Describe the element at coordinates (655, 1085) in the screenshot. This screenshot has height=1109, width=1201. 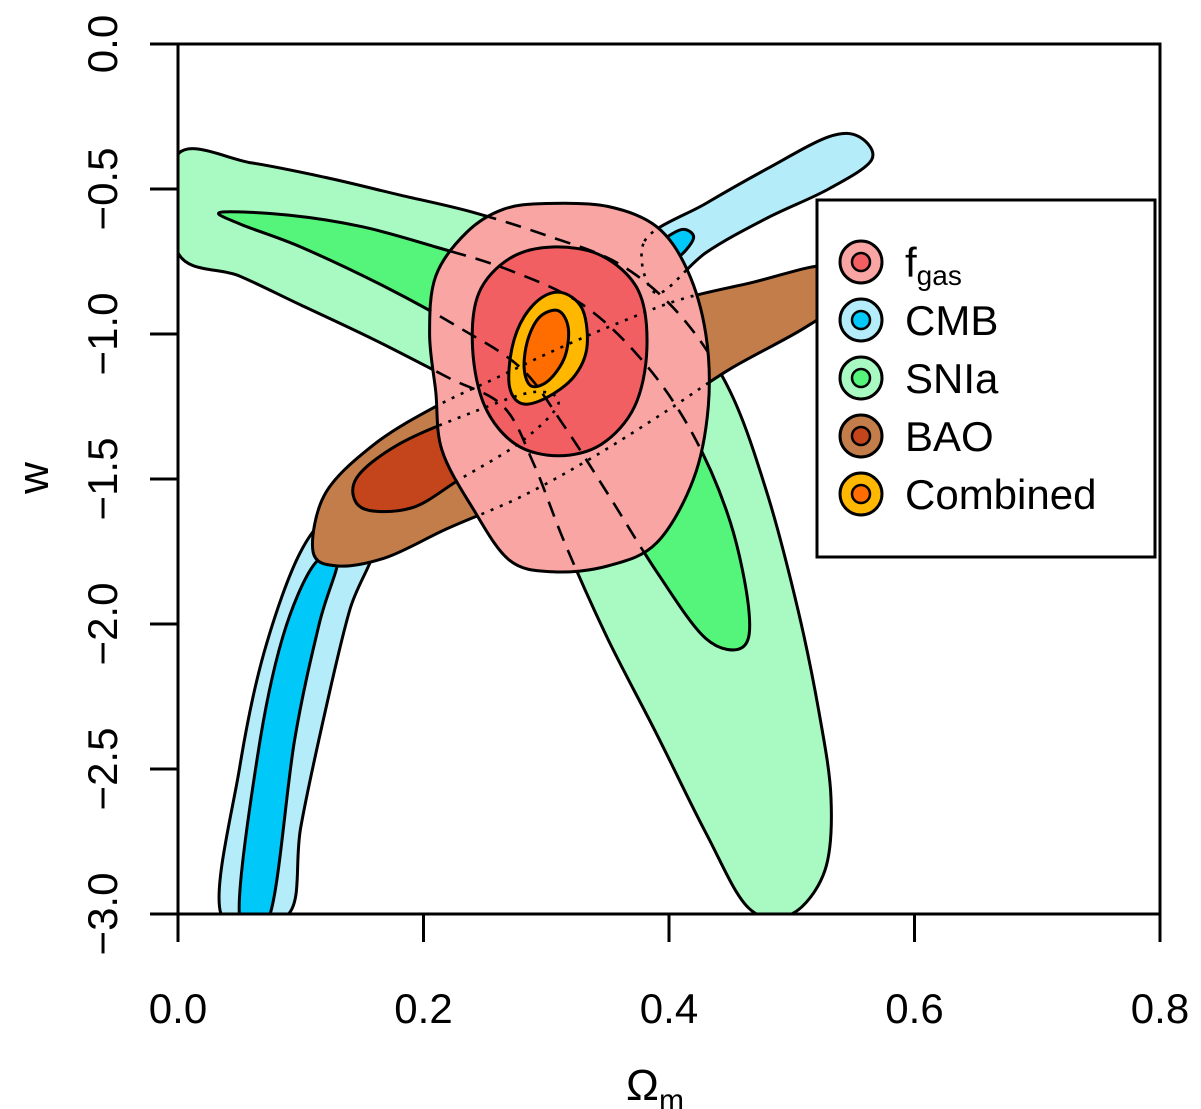
I see `x-axis-title: Ωm` at that location.